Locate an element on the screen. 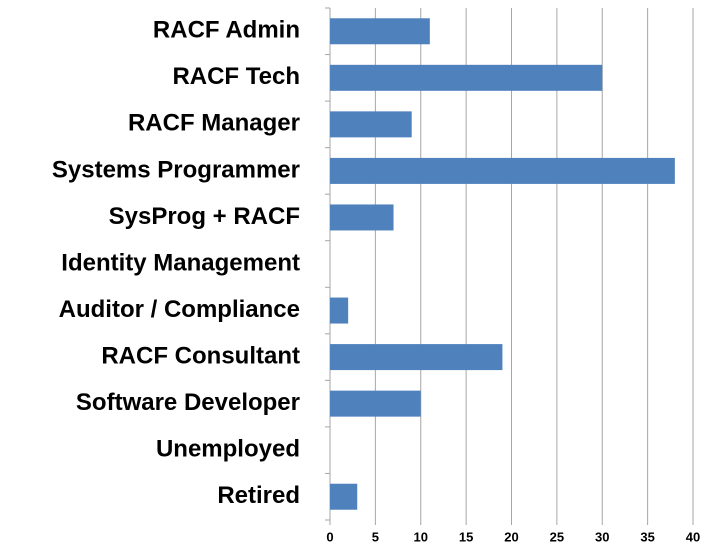 This screenshot has width=717, height=554. y-tick-label: Retired is located at coordinates (258, 495).